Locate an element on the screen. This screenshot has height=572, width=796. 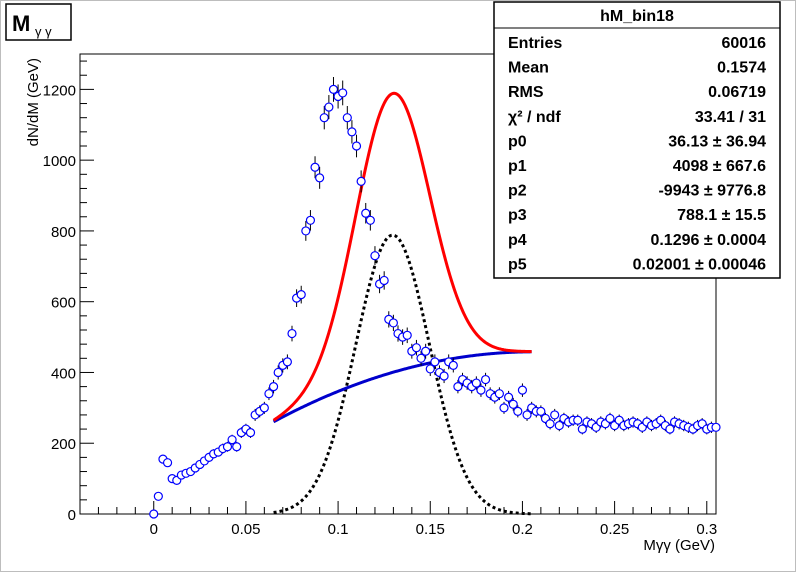
x-tick-label: 0.05 is located at coordinates (245, 529).